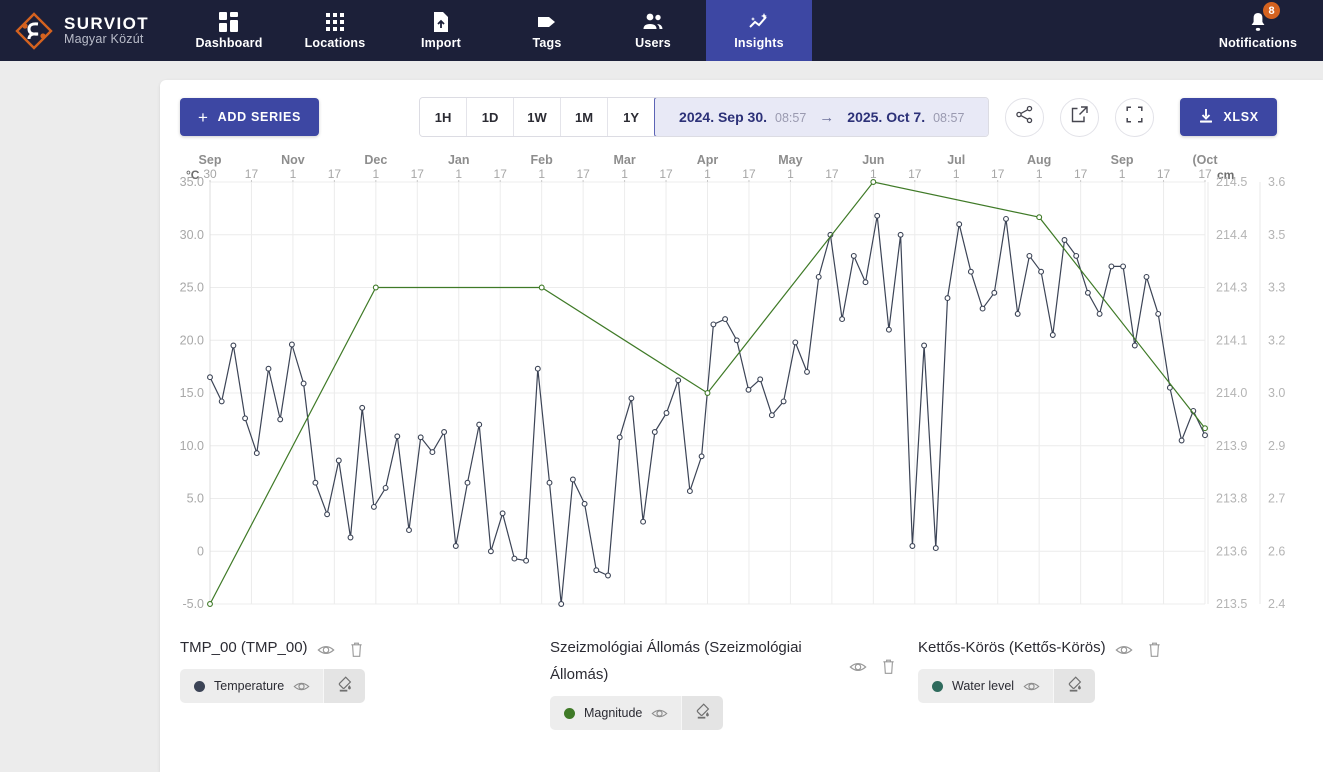 This screenshot has width=1323, height=772. I want to click on open-in-new-icon, so click(1079, 117).